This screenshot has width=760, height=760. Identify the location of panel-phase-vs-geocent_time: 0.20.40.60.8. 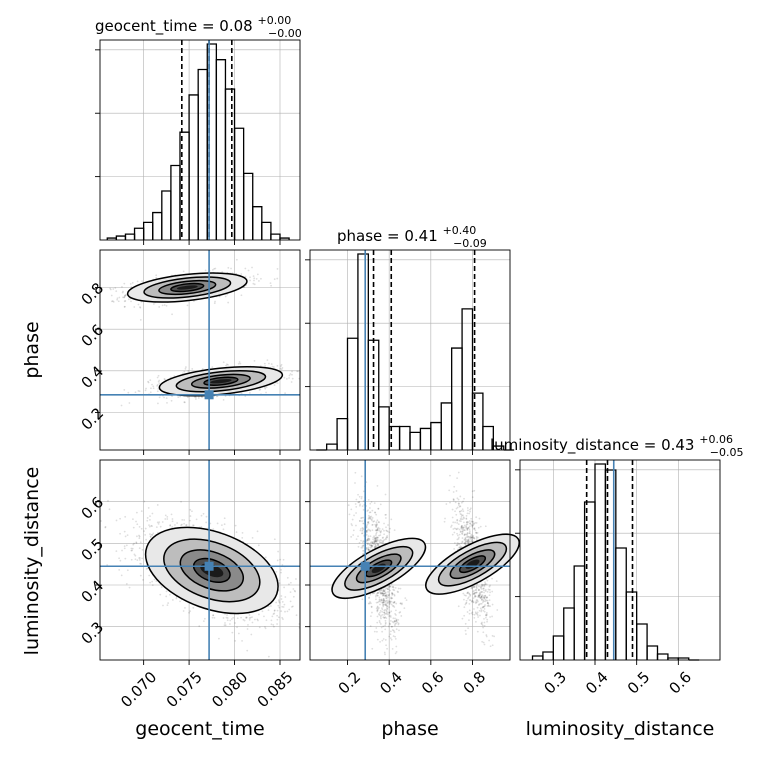
(189, 352).